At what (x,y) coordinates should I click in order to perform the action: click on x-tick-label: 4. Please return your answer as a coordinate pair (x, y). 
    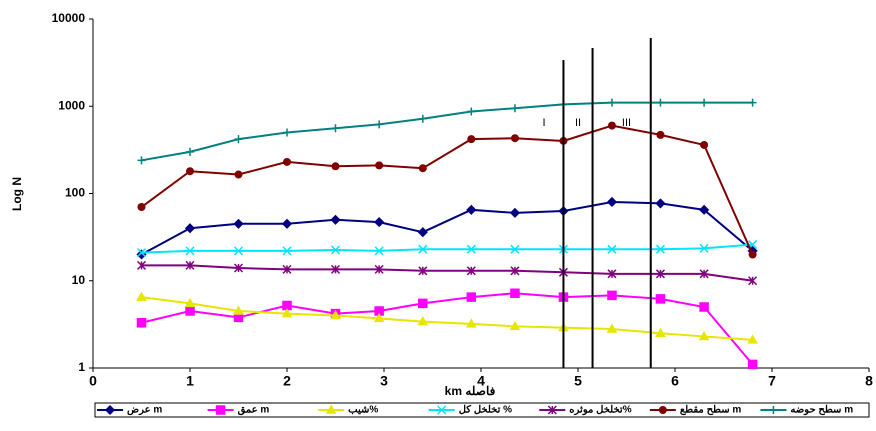
    Looking at the image, I should click on (481, 381).